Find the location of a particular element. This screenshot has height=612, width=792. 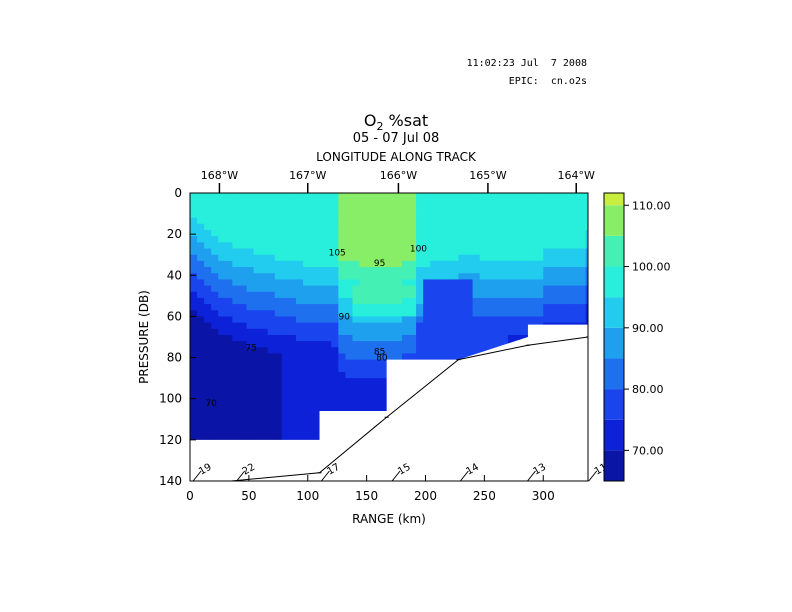

x-tick-label: 150 is located at coordinates (366, 496).